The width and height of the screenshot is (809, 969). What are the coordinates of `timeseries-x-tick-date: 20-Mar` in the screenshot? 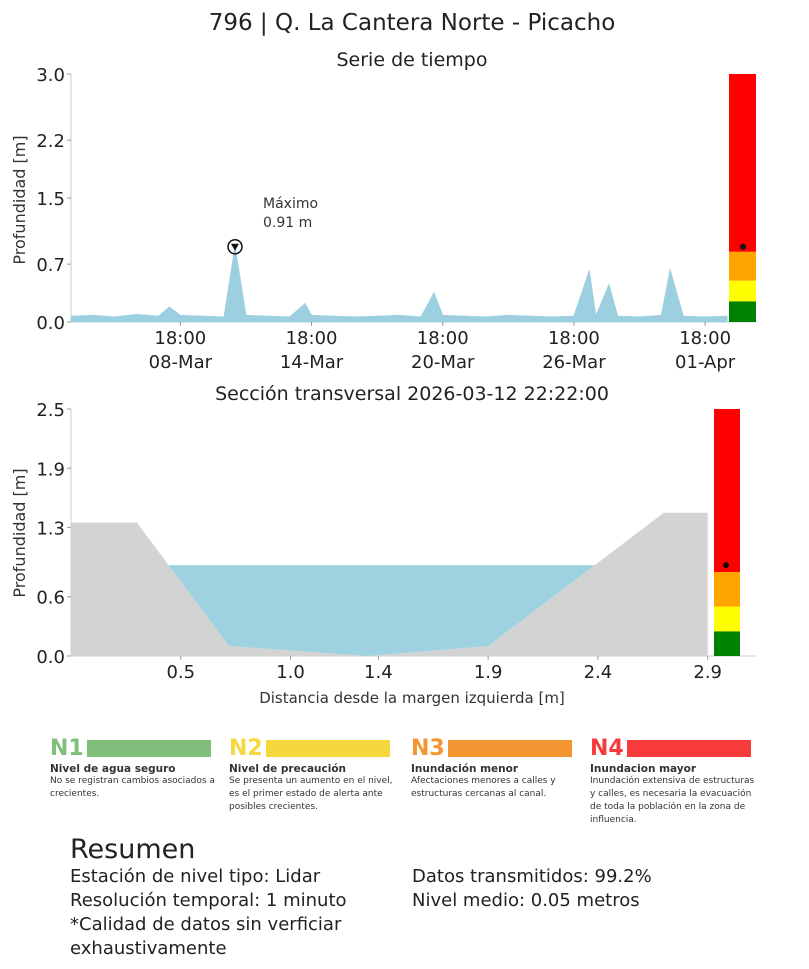 It's located at (443, 362).